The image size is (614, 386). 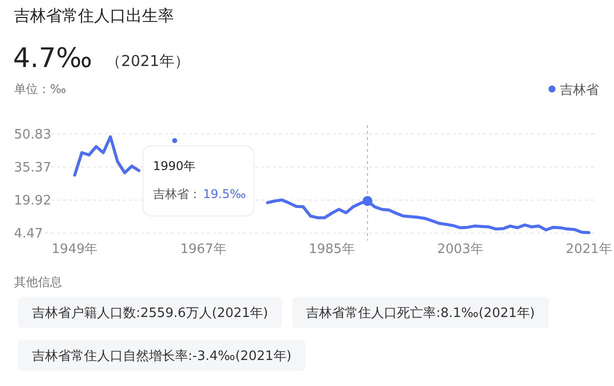 I want to click on y-tick-label: 35.37, so click(x=33, y=168).